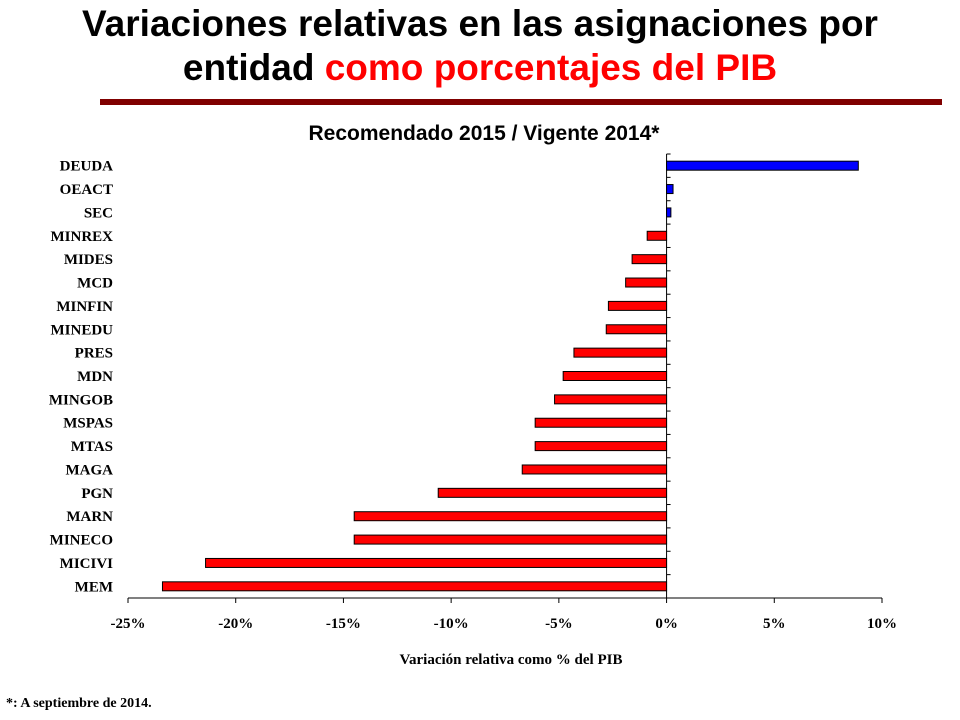 The width and height of the screenshot is (960, 720). Describe the element at coordinates (82, 330) in the screenshot. I see `category-label: MINEDU` at that location.